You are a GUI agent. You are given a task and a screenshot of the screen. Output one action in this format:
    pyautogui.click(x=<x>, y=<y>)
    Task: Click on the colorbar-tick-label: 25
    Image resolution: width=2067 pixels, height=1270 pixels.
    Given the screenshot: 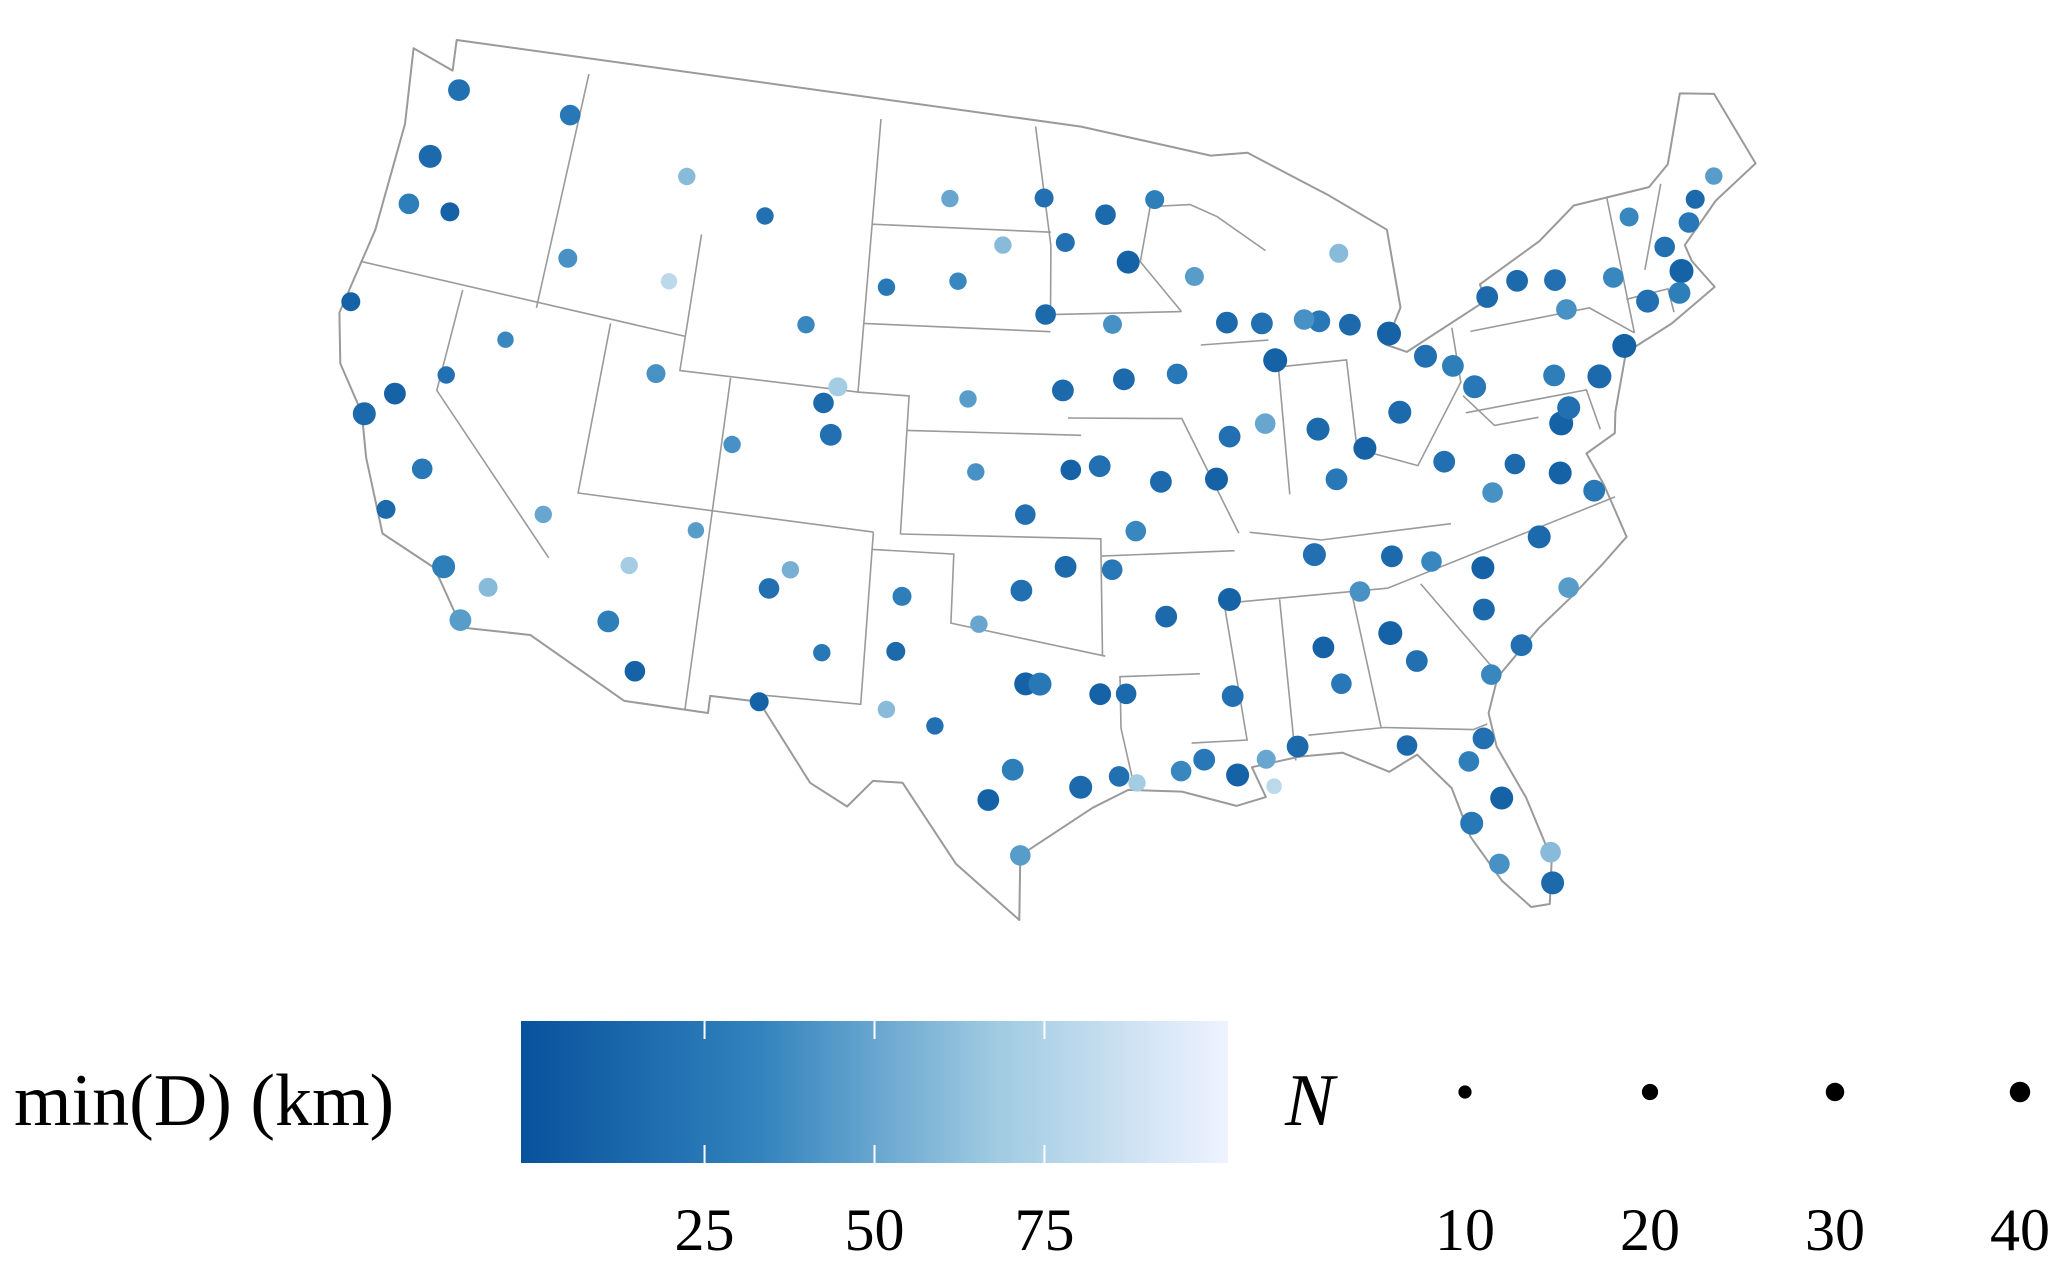 What is the action you would take?
    pyautogui.click(x=705, y=1230)
    